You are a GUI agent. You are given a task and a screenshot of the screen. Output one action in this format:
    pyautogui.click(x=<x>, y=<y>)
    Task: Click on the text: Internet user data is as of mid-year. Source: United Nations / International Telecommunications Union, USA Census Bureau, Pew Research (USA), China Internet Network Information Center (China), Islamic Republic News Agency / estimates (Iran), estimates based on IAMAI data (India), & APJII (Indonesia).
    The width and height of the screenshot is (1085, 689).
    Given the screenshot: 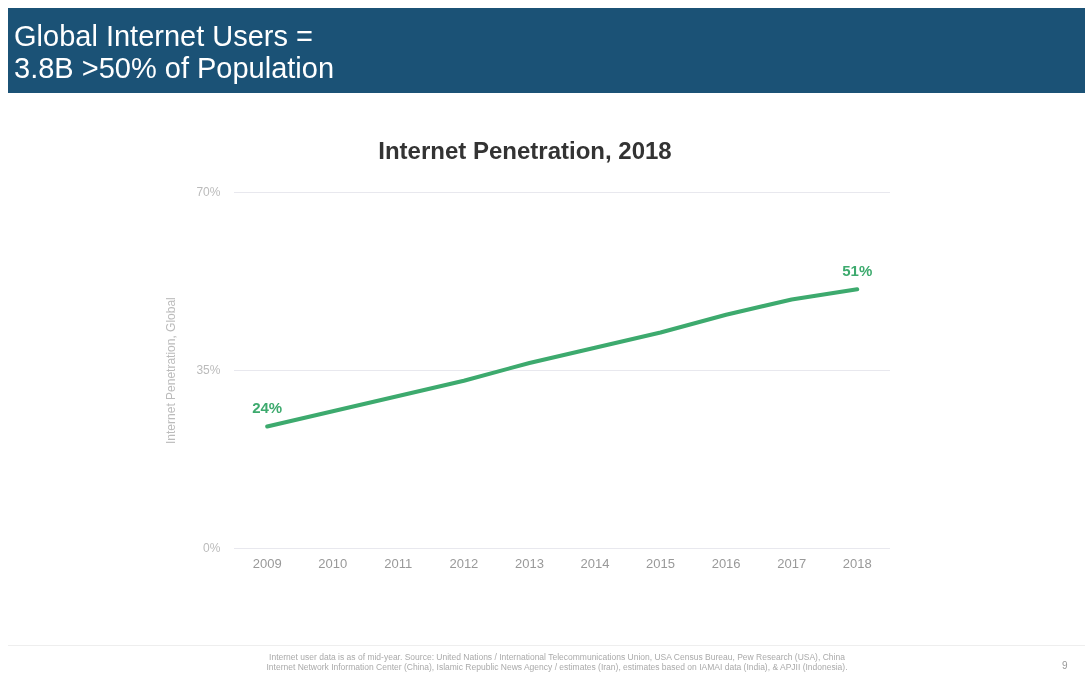 What is the action you would take?
    pyautogui.click(x=557, y=662)
    